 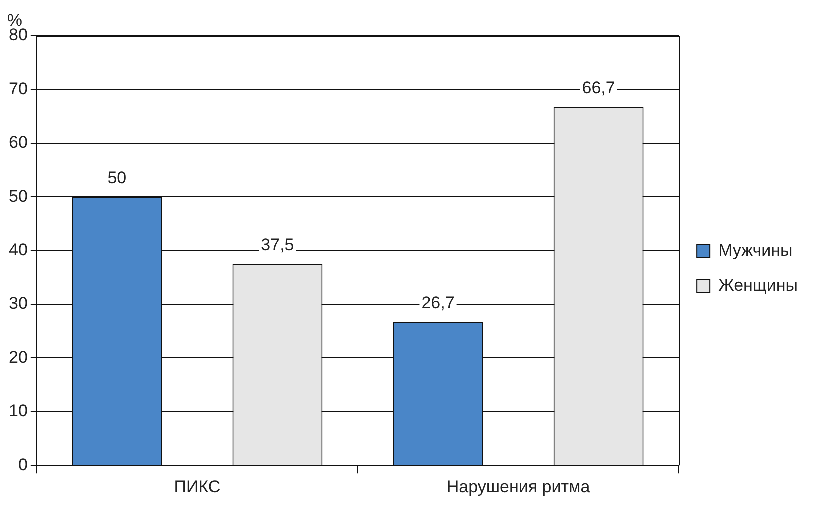 I want to click on y-tick-label: 60, so click(x=18, y=142).